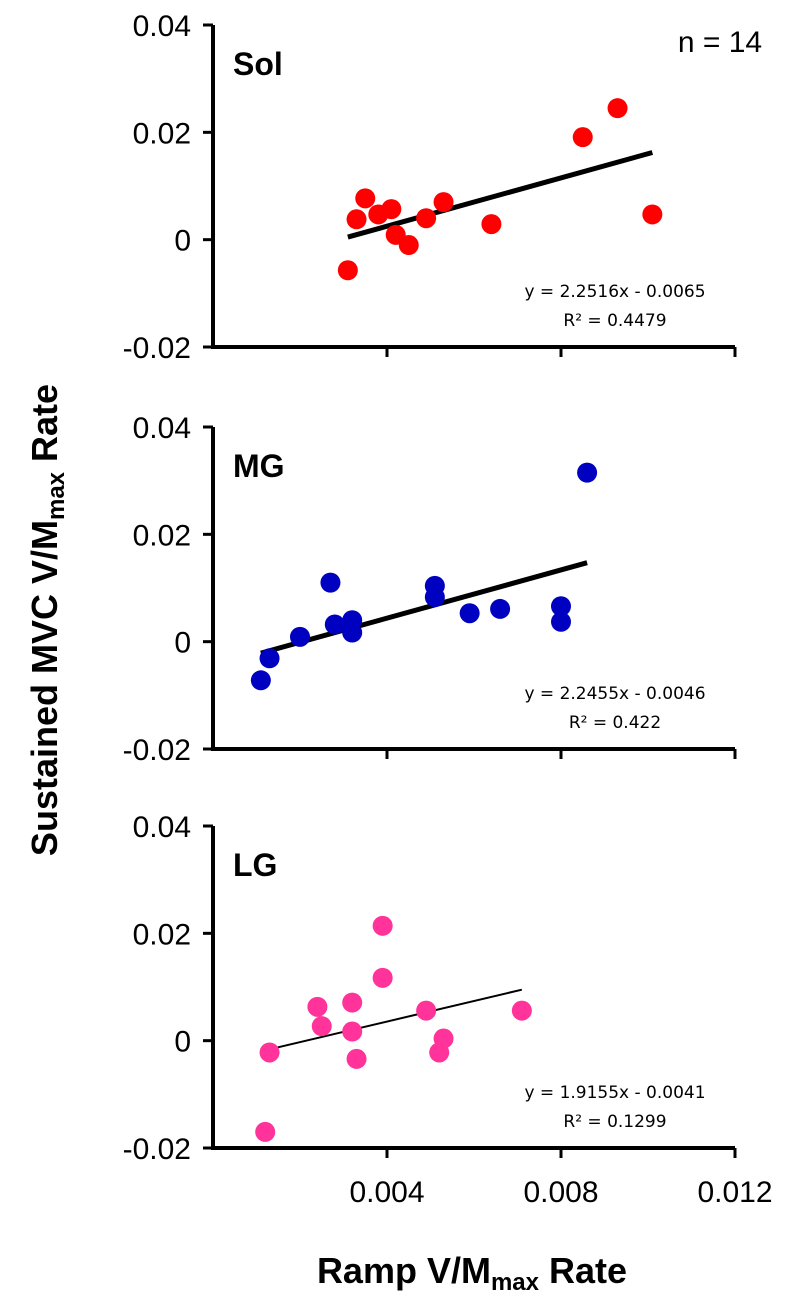 This screenshot has width=791, height=1293. I want to click on r-squared: R² = 0.422, so click(615, 723).